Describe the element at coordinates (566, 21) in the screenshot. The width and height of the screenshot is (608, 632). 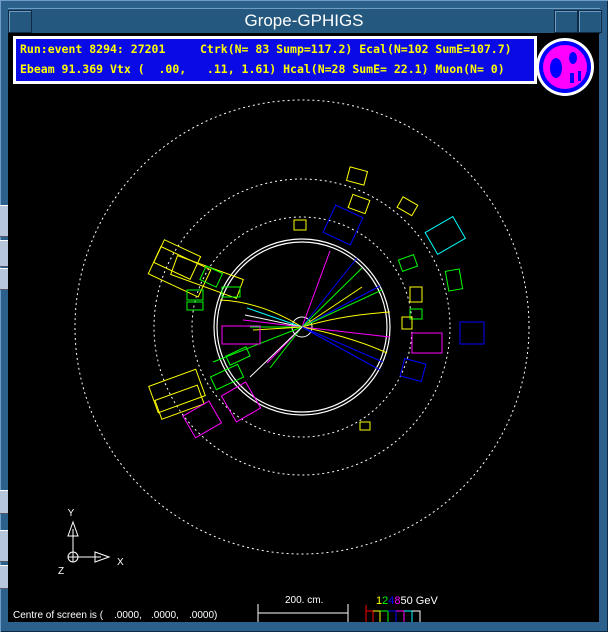
I see `minimize-button` at that location.